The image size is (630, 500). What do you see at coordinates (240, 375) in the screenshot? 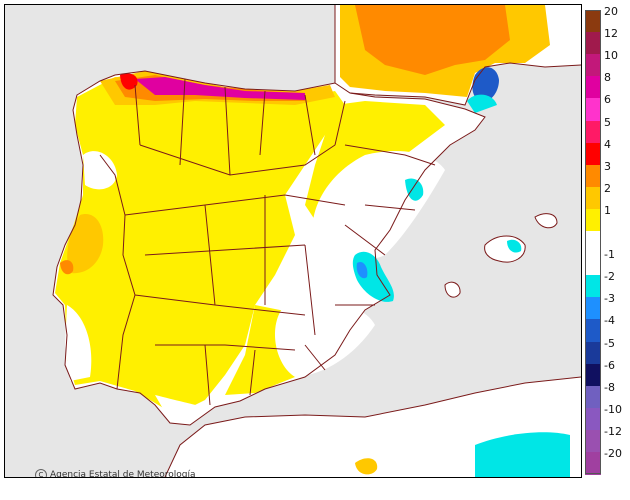
I see `province-lines-south` at bounding box center [240, 375].